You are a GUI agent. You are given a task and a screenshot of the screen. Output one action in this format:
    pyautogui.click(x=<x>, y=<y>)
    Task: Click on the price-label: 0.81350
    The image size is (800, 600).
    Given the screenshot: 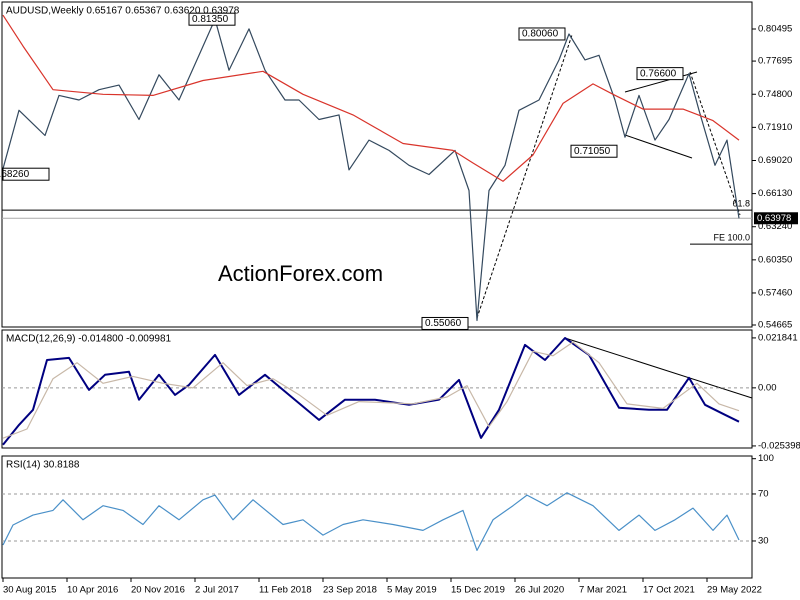 What is the action you would take?
    pyautogui.click(x=210, y=19)
    